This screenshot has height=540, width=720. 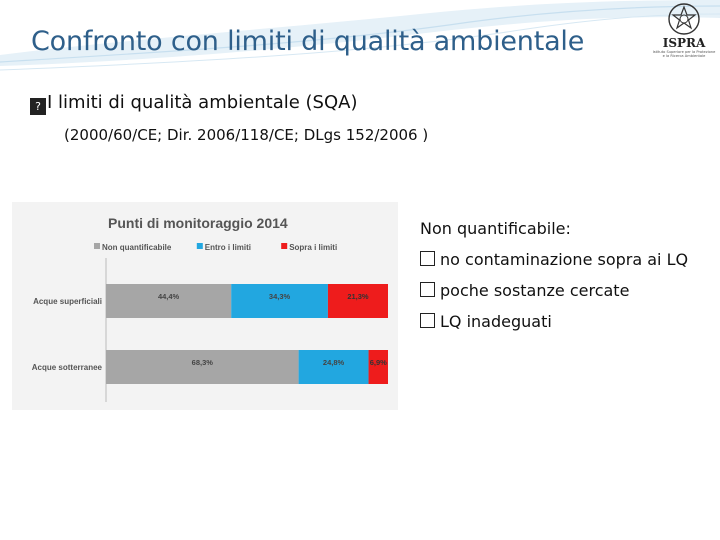 I want to click on main-bullet: ? I limiti di qualità ambientale (SQA), so click(x=193, y=103).